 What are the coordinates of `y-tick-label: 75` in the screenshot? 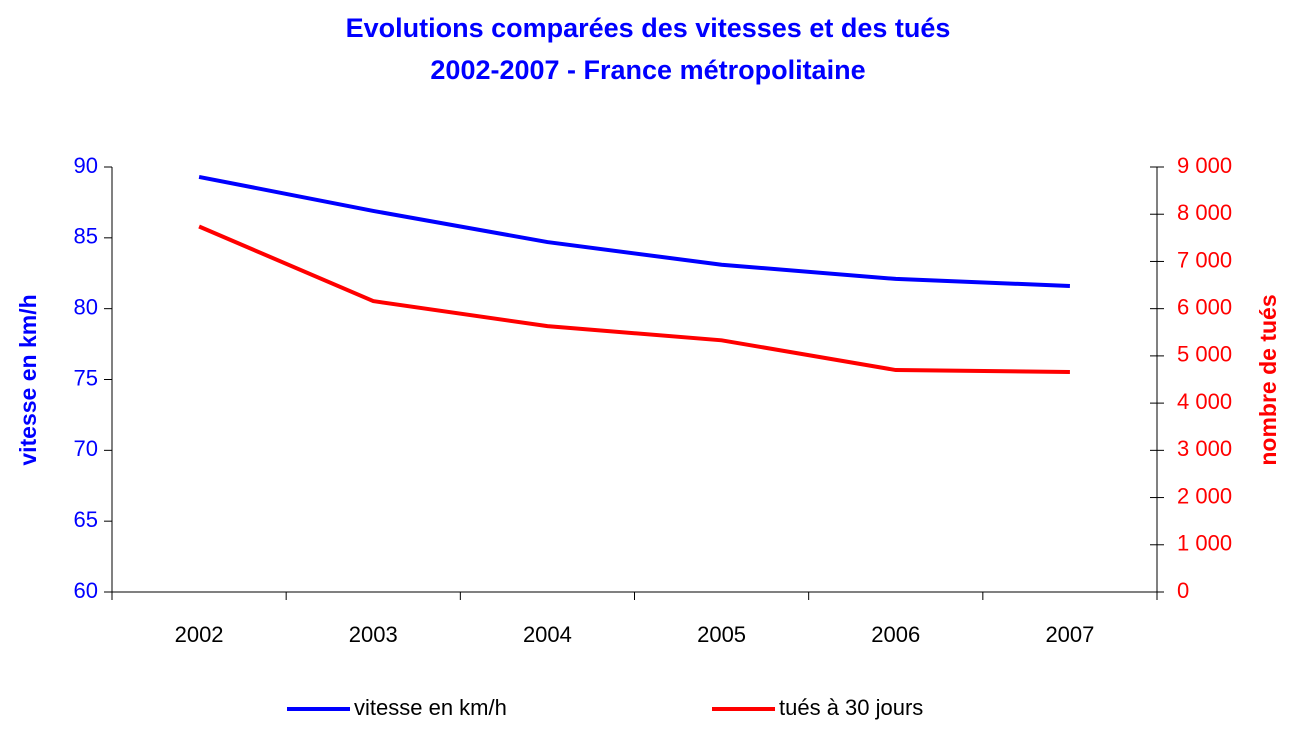 It's located at (86, 377).